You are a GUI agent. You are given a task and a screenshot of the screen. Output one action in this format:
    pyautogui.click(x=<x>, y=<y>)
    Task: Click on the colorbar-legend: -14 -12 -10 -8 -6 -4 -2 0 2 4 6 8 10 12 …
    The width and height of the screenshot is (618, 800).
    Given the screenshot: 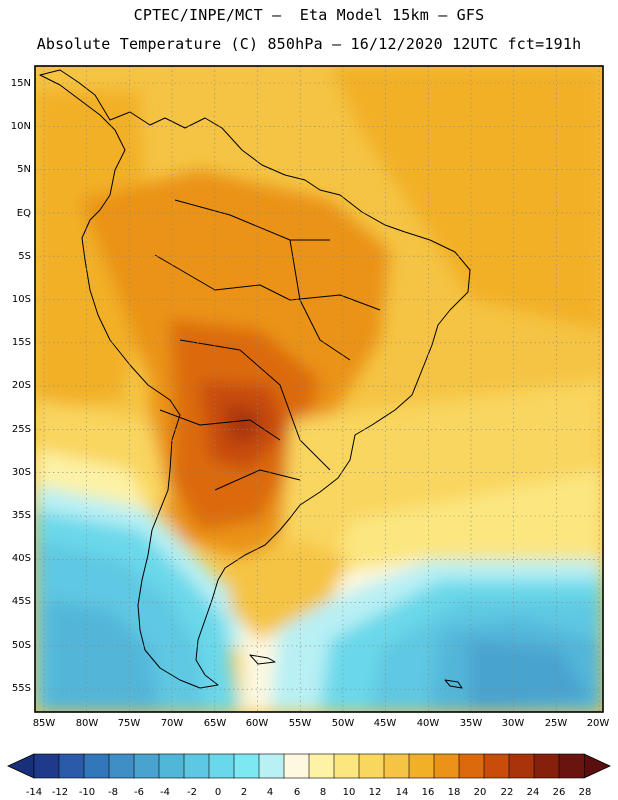 What is the action you would take?
    pyautogui.click(x=309, y=775)
    